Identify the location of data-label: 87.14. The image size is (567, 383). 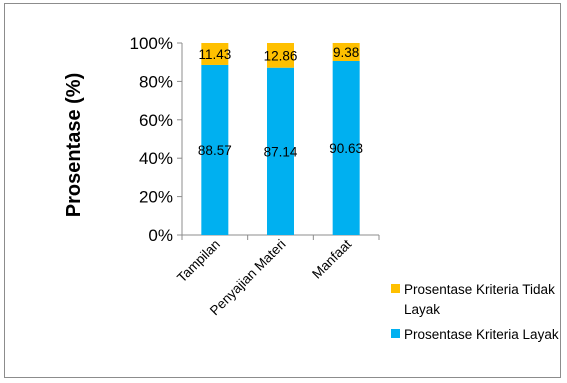
(281, 151).